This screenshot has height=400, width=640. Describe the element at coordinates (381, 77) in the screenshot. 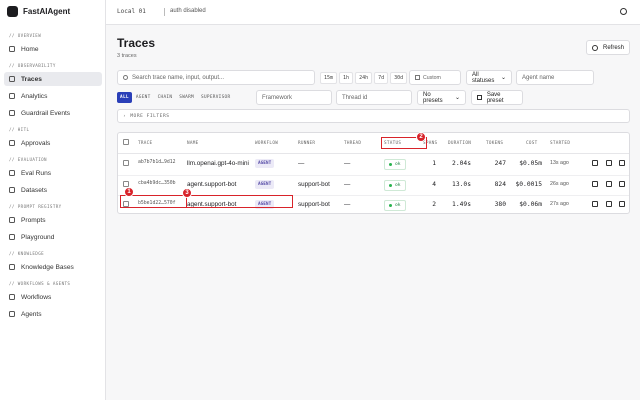

I see `range-option: 7d` at that location.